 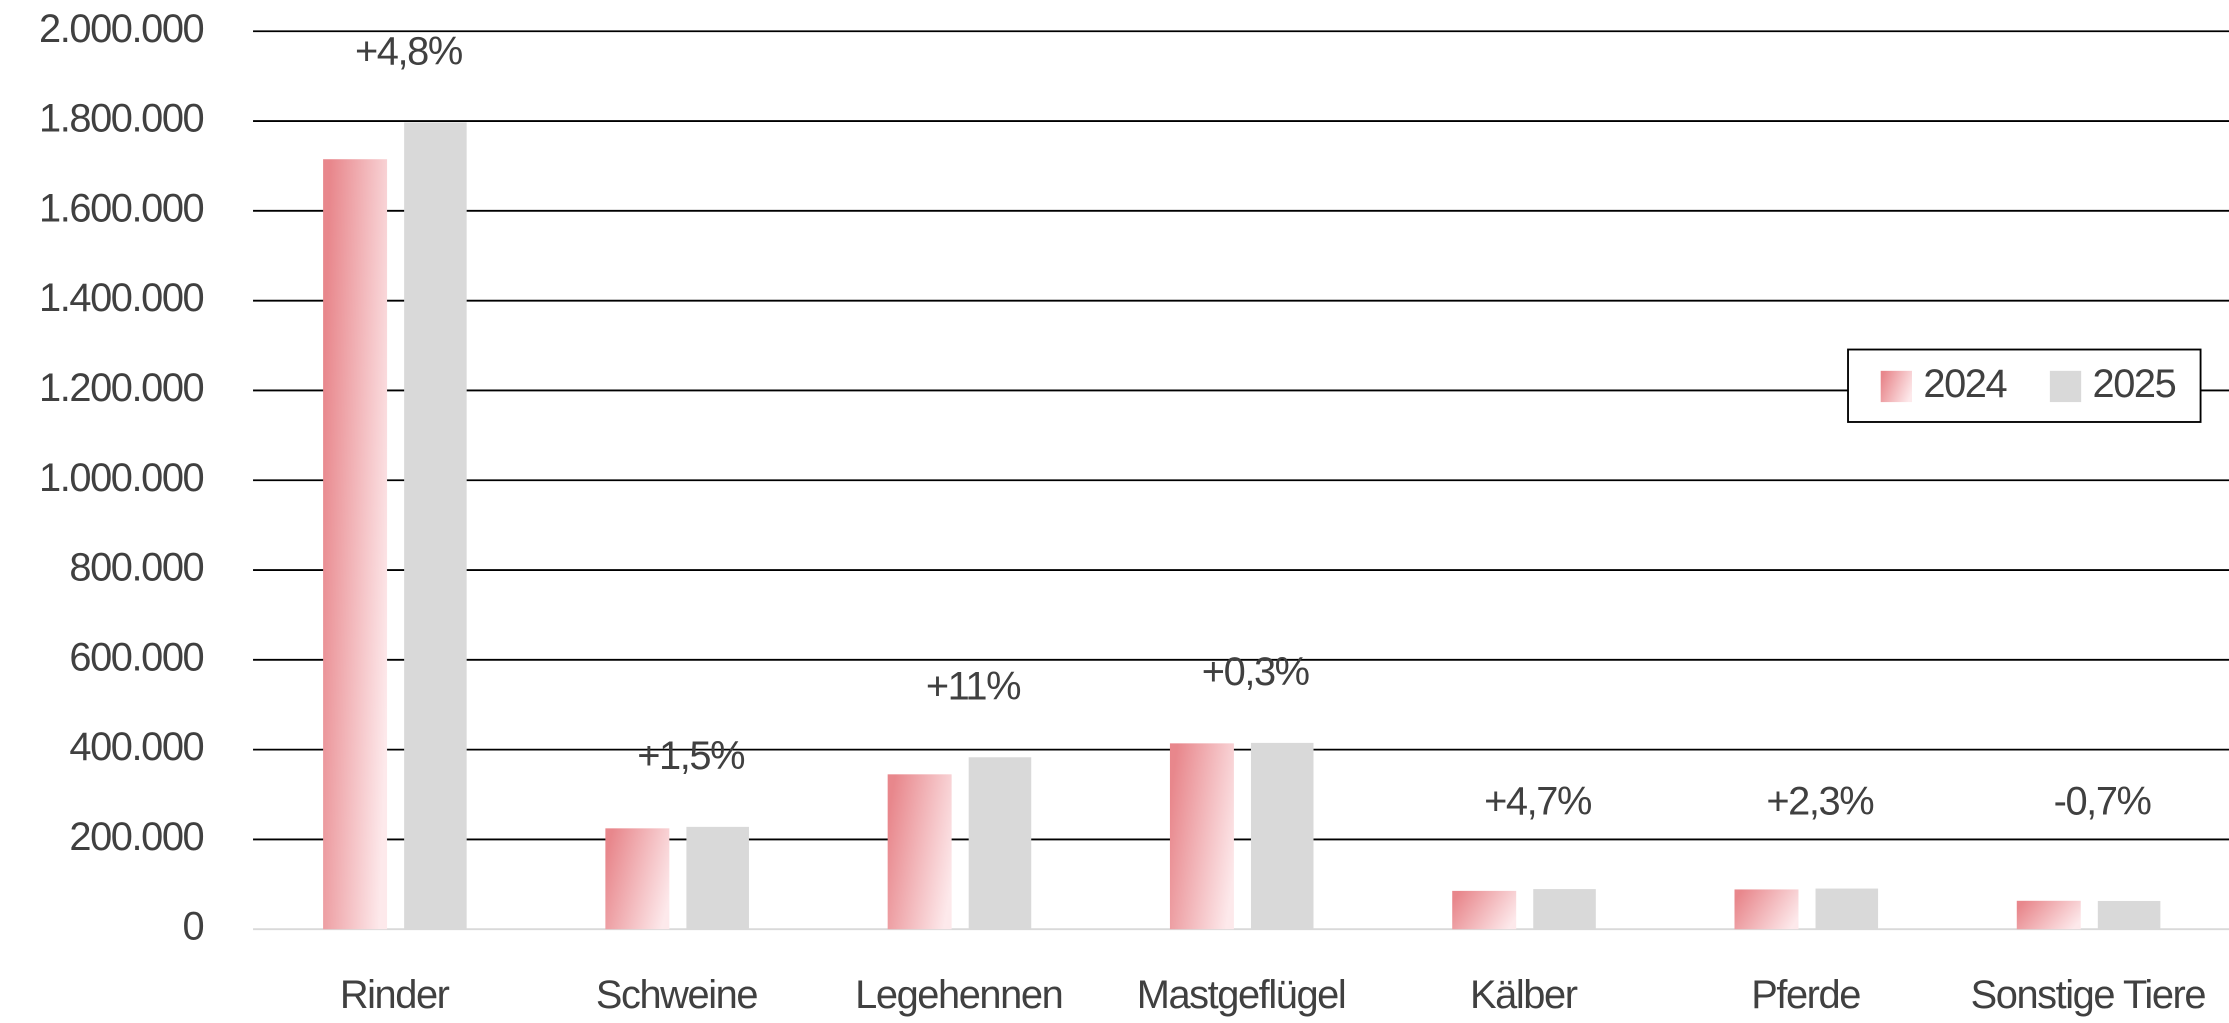 What do you see at coordinates (395, 995) in the screenshot?
I see `x-tick-label: Rinder` at bounding box center [395, 995].